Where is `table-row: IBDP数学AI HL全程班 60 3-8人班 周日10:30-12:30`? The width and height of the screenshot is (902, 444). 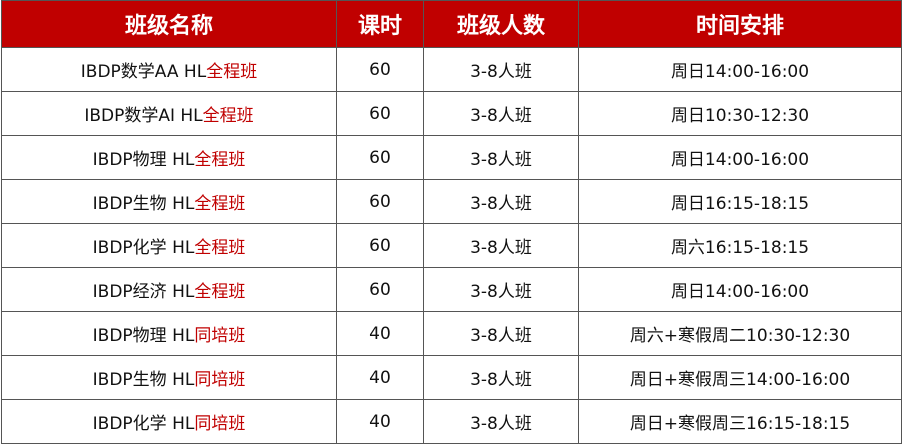
table-row: IBDP数学AI HL全程班 60 3-8人班 周日10:30-12:30 is located at coordinates (451, 113).